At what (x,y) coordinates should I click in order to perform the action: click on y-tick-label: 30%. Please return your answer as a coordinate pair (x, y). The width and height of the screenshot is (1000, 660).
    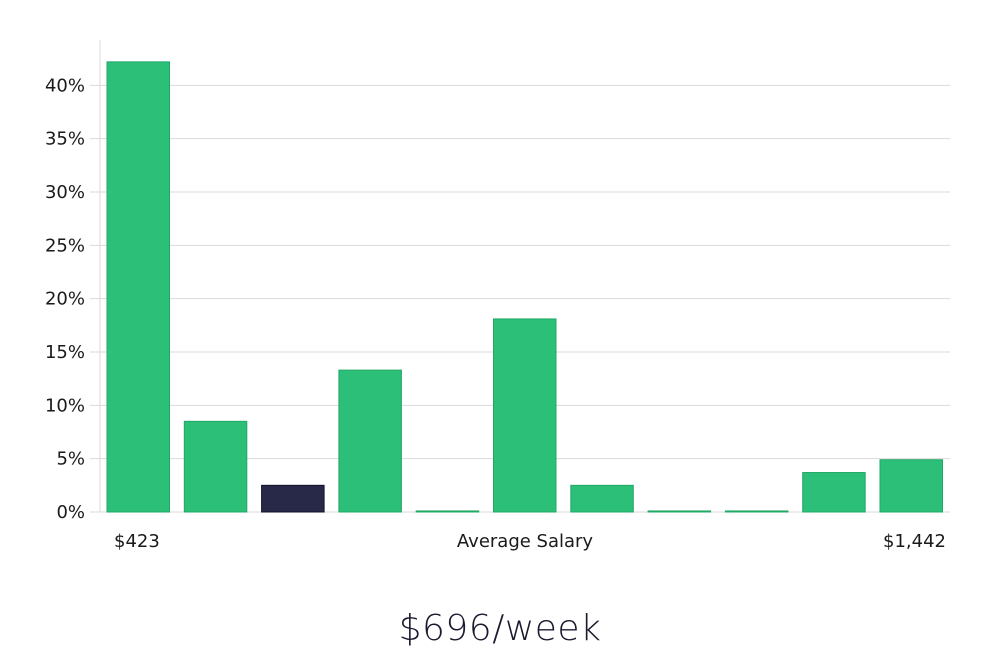
    Looking at the image, I should click on (65, 192).